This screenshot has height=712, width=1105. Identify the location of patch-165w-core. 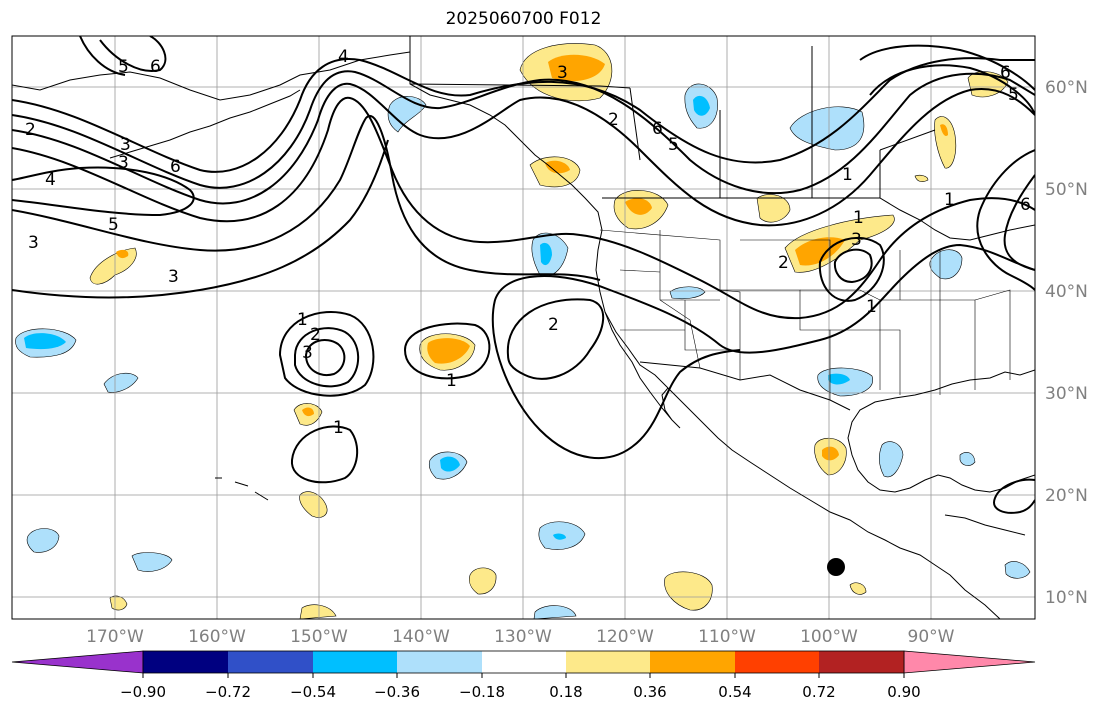
(45, 341).